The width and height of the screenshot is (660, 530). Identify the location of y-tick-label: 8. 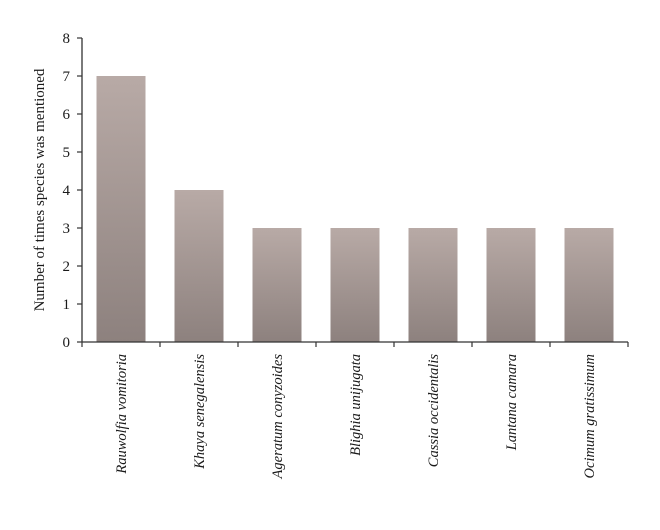
(67, 39).